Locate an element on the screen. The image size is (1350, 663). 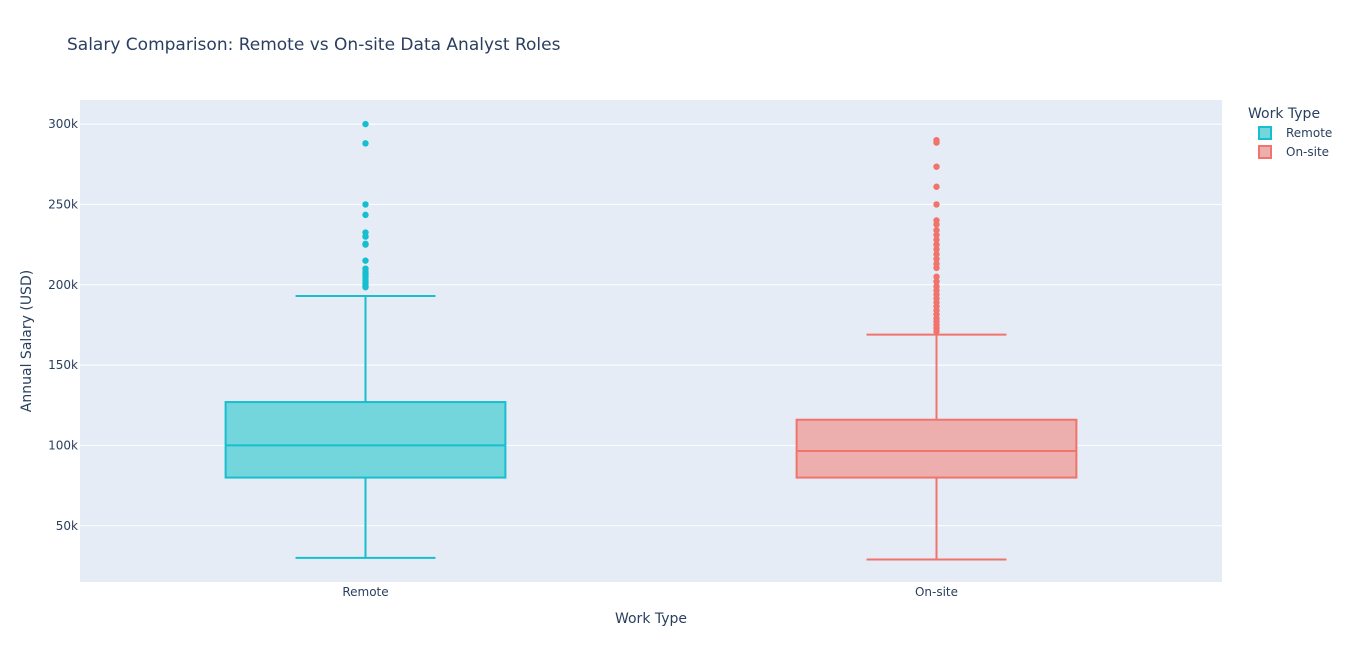
x-tick-label: On-site is located at coordinates (936, 592).